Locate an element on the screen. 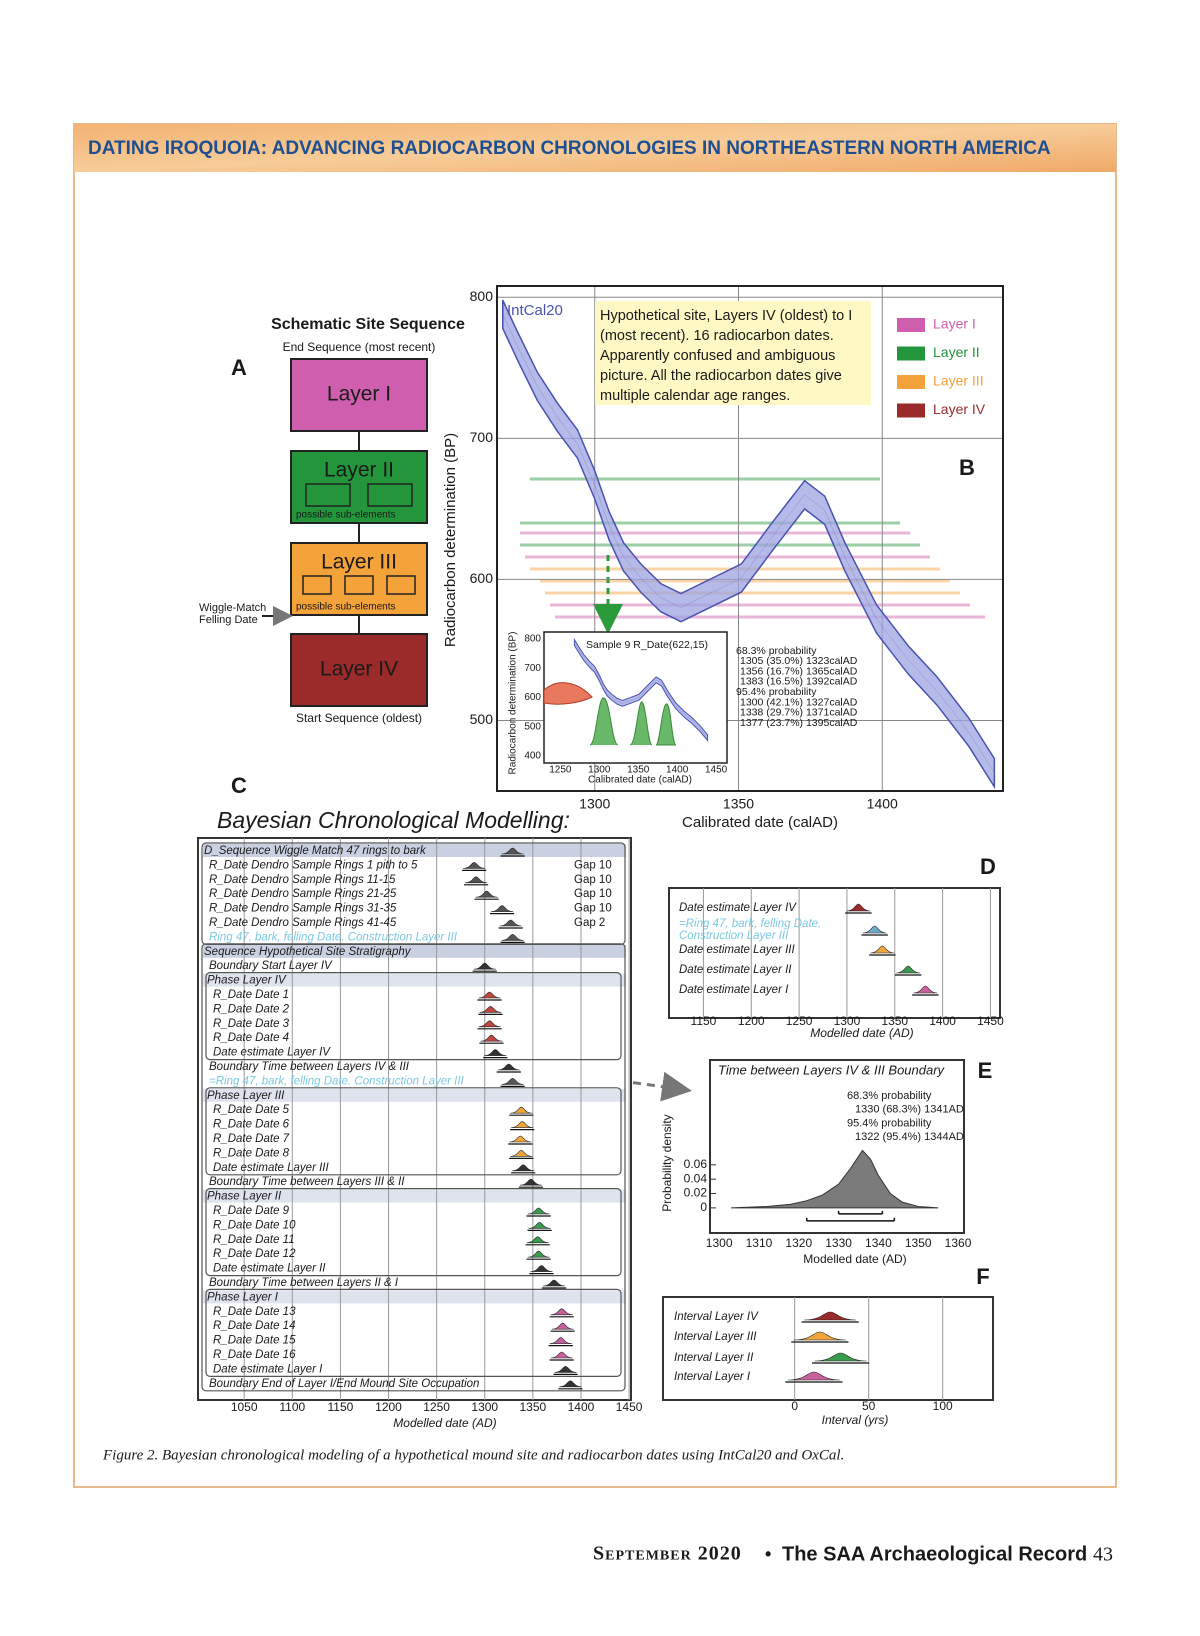 Image resolution: width=1200 pixels, height=1636 pixels. x-tick-label: 1360 is located at coordinates (958, 1243).